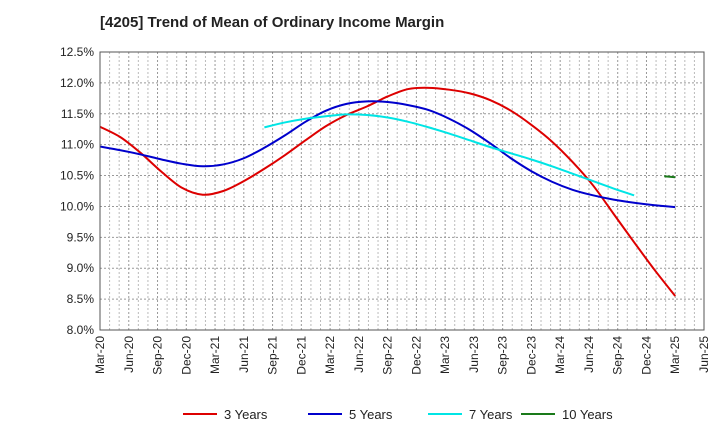 Image resolution: width=720 pixels, height=440 pixels. I want to click on x-tick-label: Jun-21, so click(244, 354).